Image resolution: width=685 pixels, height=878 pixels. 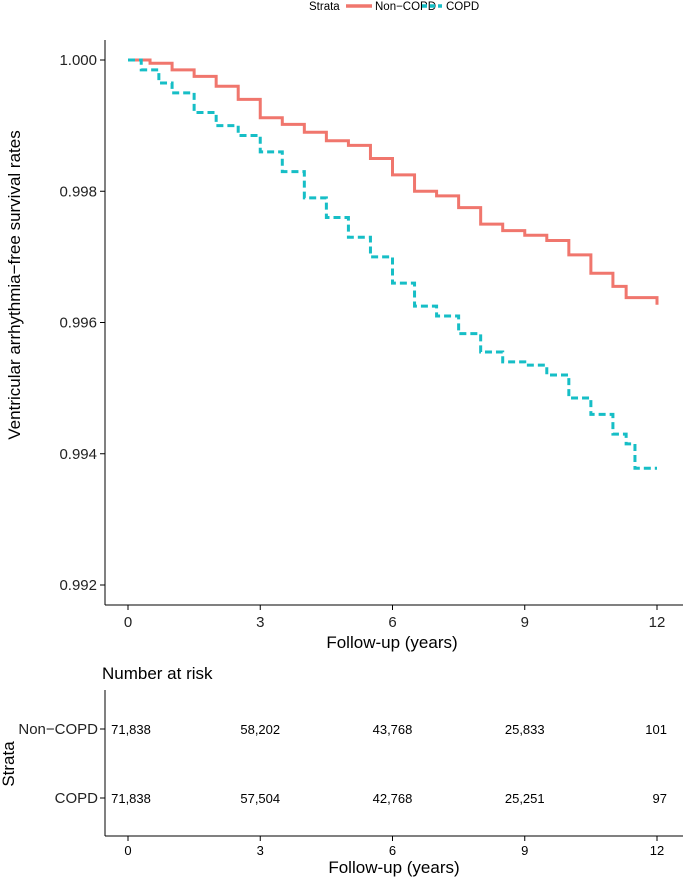 I want to click on risk-table-ylabel: Strata, so click(x=9, y=764).